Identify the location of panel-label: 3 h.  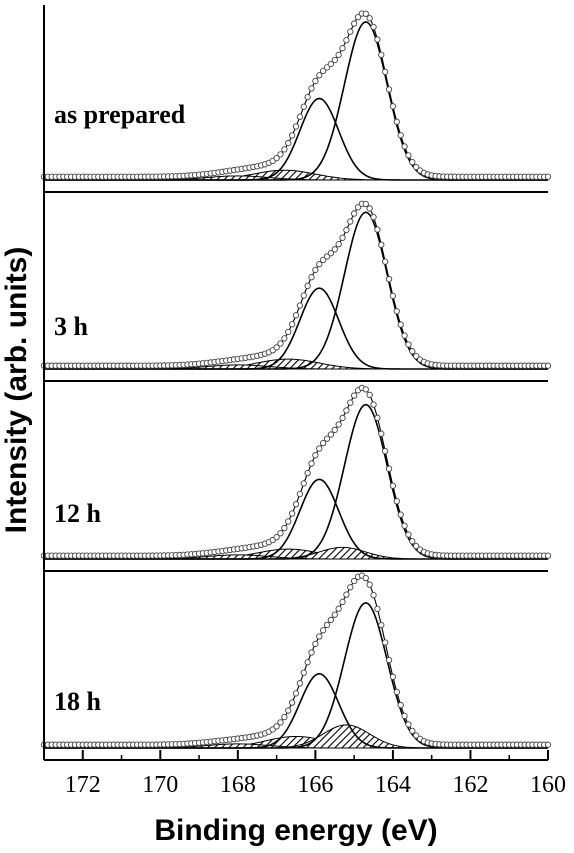
(71, 326).